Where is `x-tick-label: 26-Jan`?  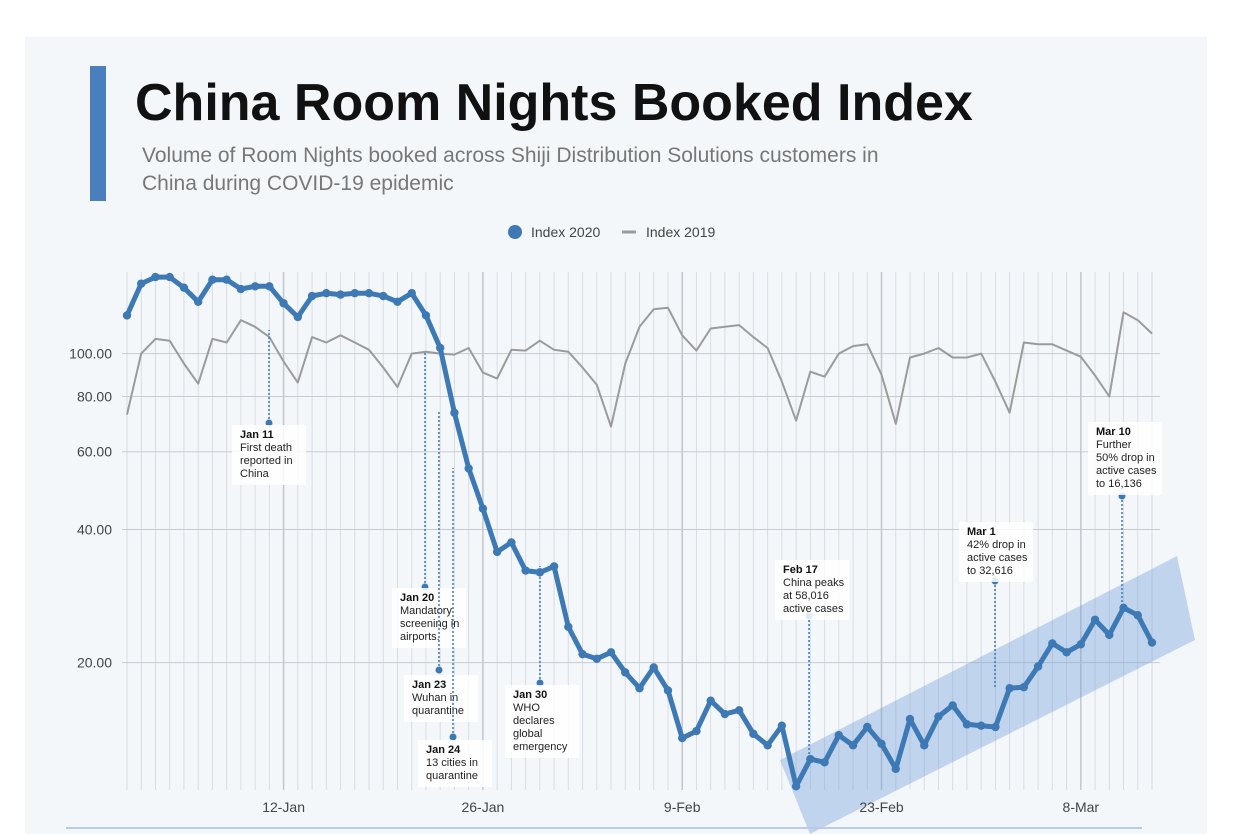
x-tick-label: 26-Jan is located at coordinates (482, 807).